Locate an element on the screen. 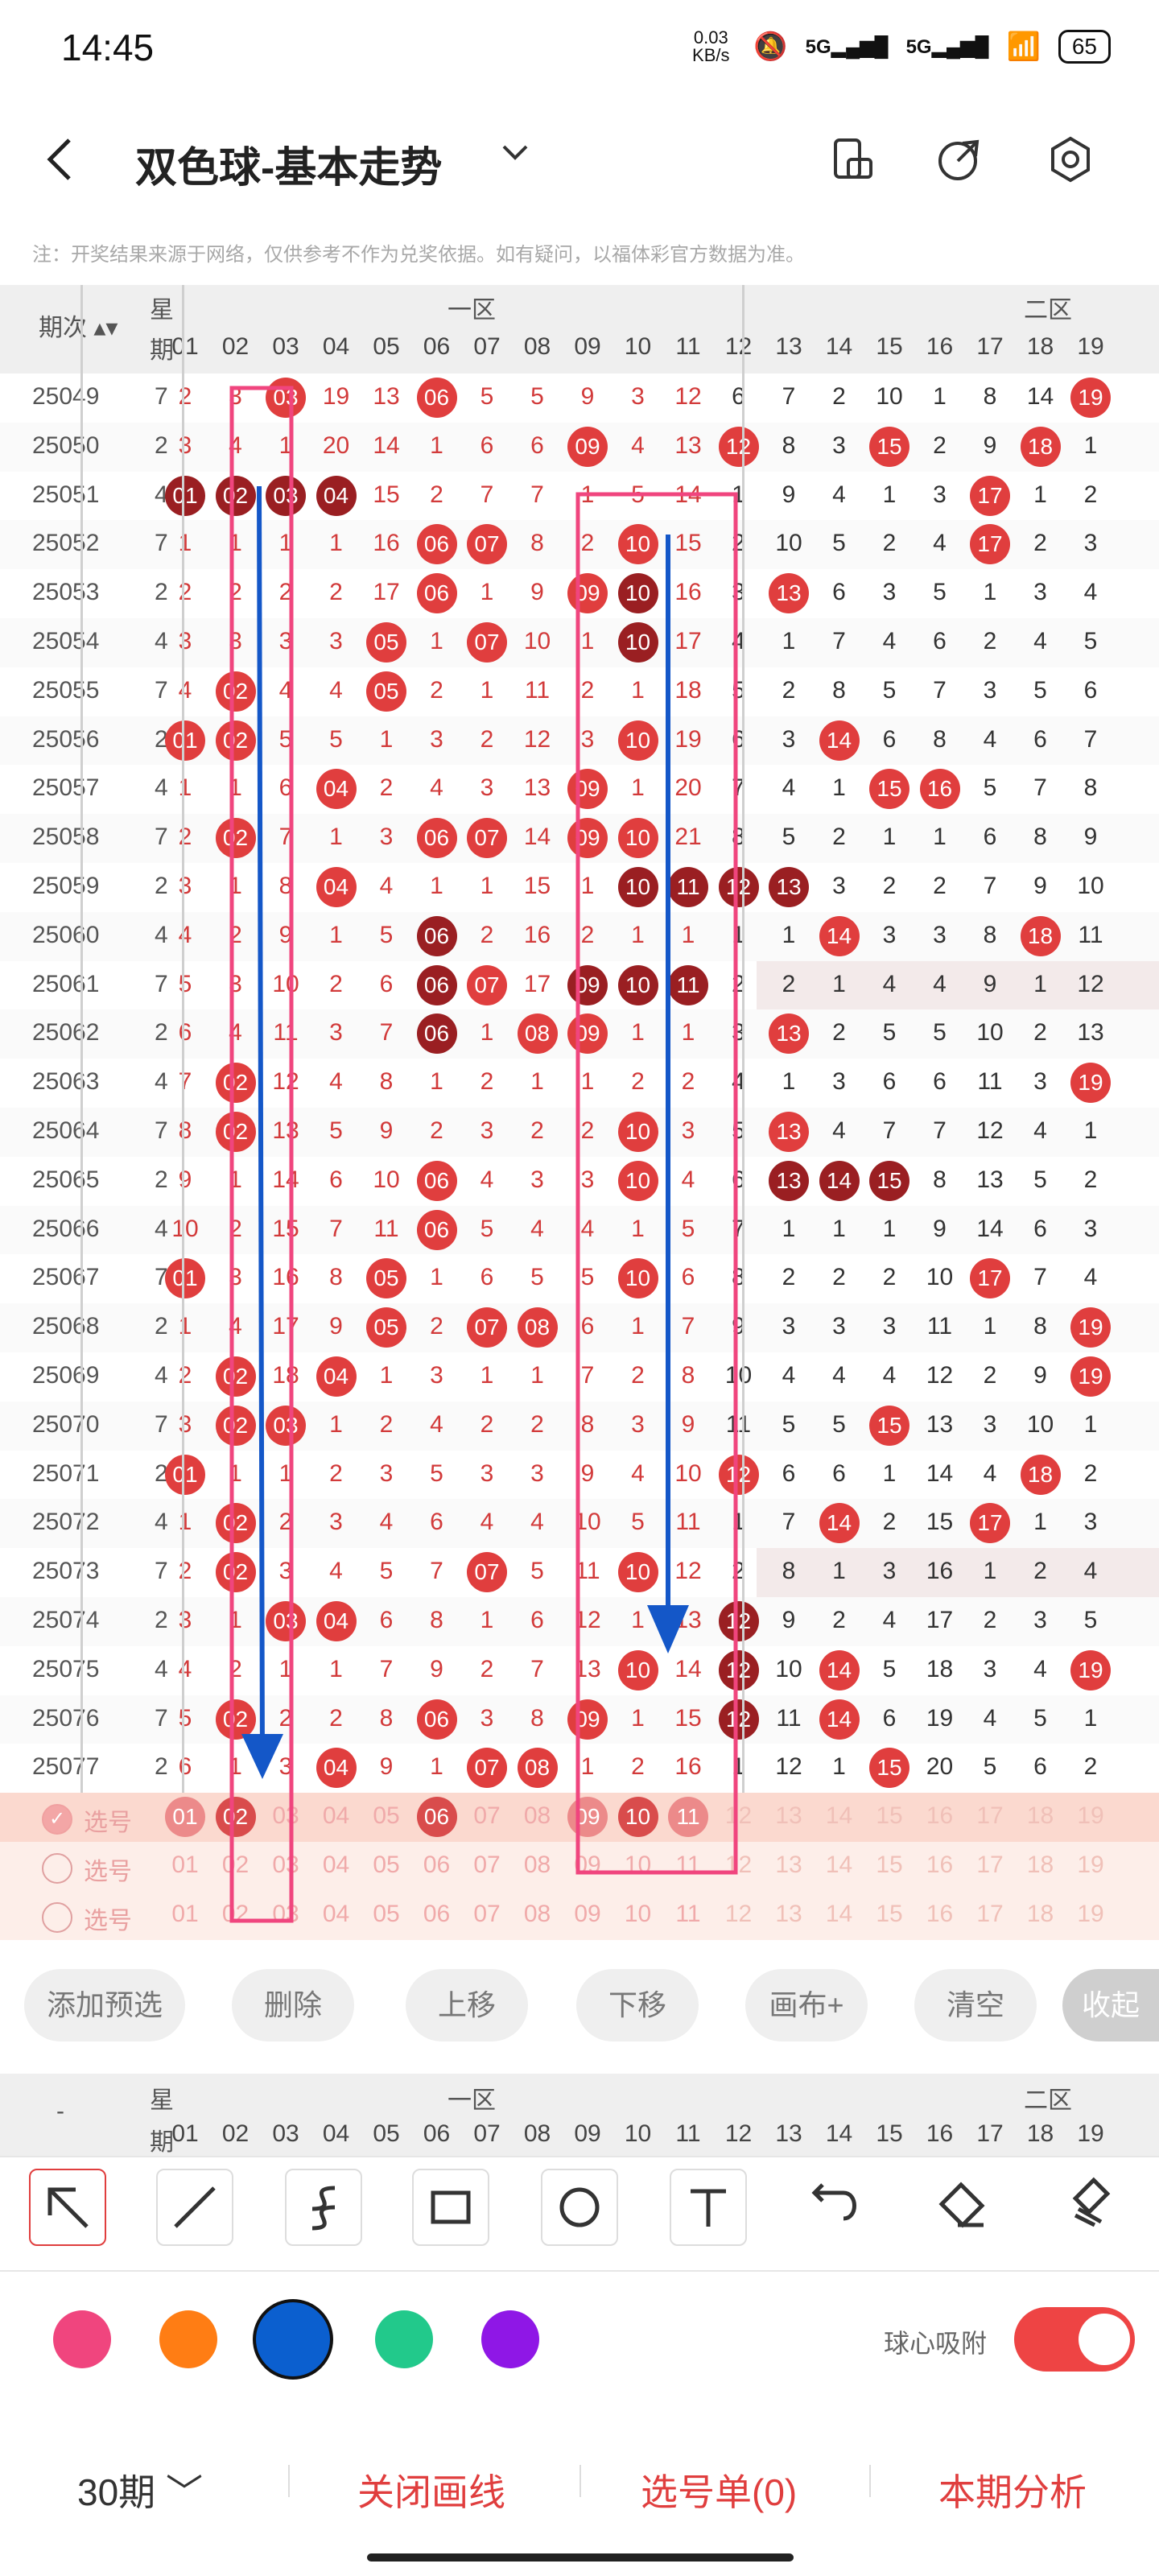 This screenshot has height=2576, width=1159. number-ball: 02 is located at coordinates (235, 1425).